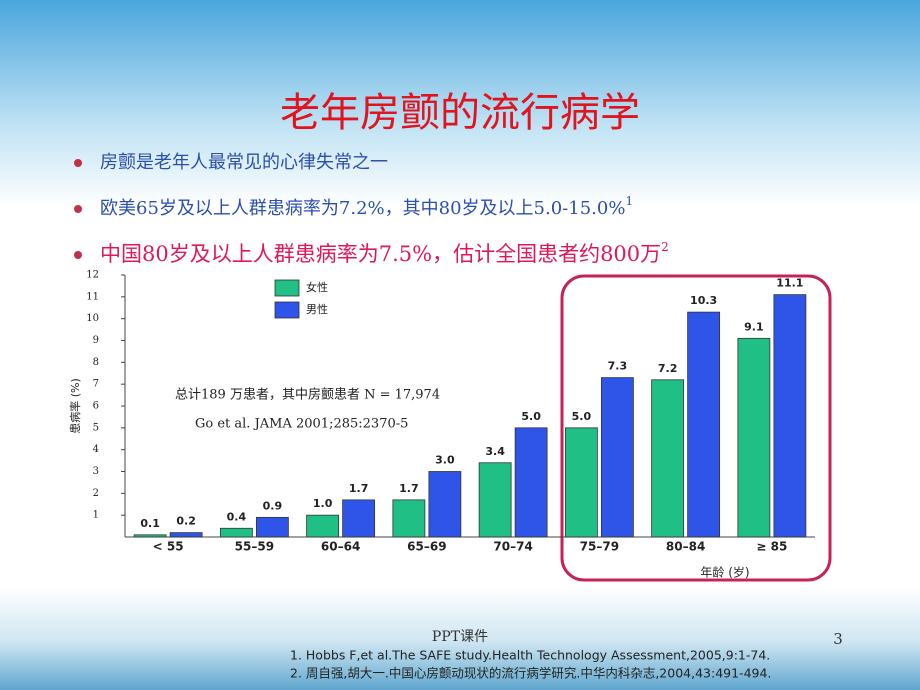 The image size is (920, 690). I want to click on bullet-text: 中国80岁及以上人群患病率为7.5%，估计全国患者约800万, so click(380, 254).